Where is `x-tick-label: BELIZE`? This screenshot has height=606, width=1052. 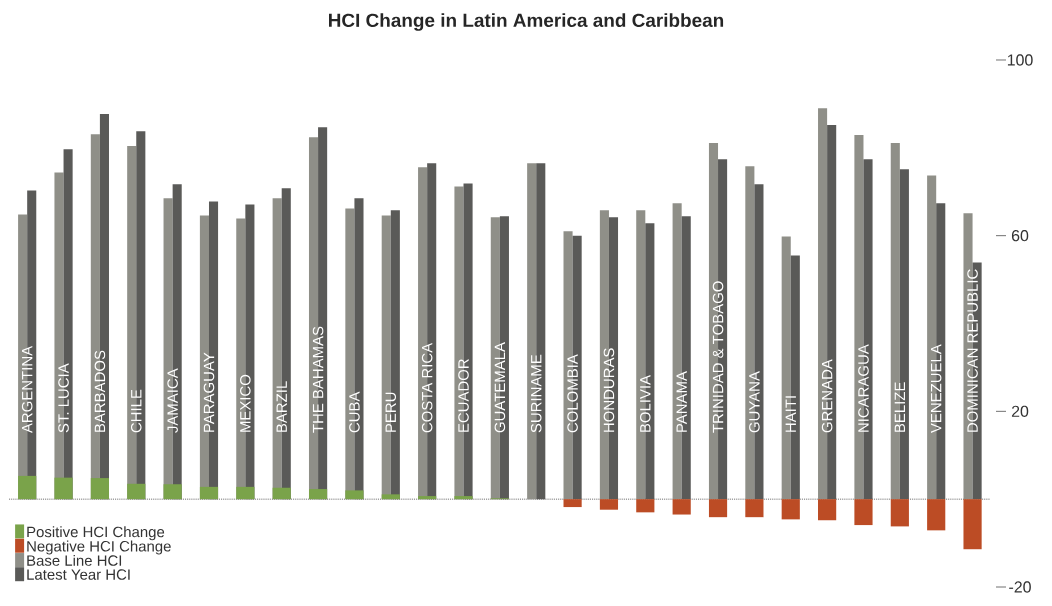 x-tick-label: BELIZE is located at coordinates (899, 407).